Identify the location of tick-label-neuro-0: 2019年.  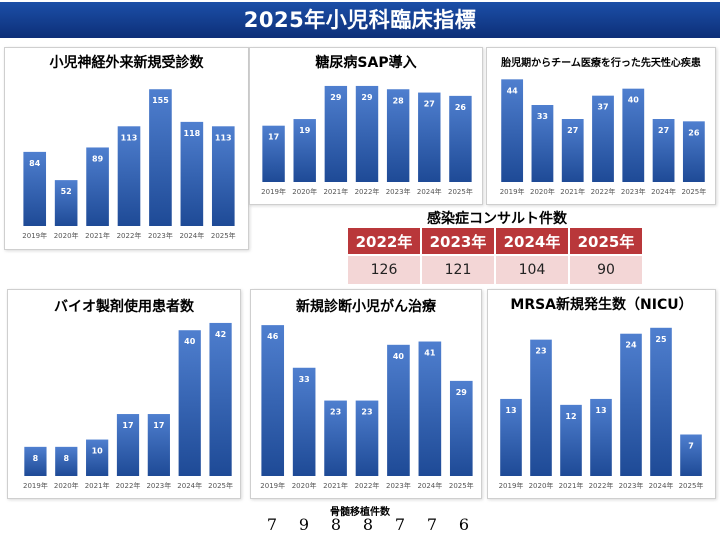
(34, 235).